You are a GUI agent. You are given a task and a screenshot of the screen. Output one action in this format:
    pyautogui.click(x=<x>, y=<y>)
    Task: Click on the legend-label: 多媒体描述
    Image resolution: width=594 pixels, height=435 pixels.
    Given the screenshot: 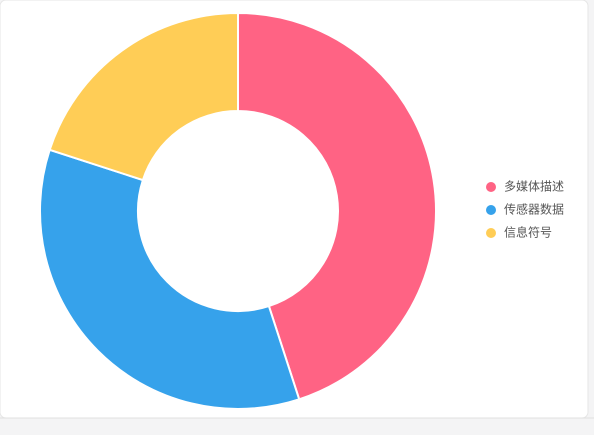 What is the action you would take?
    pyautogui.click(x=534, y=187)
    